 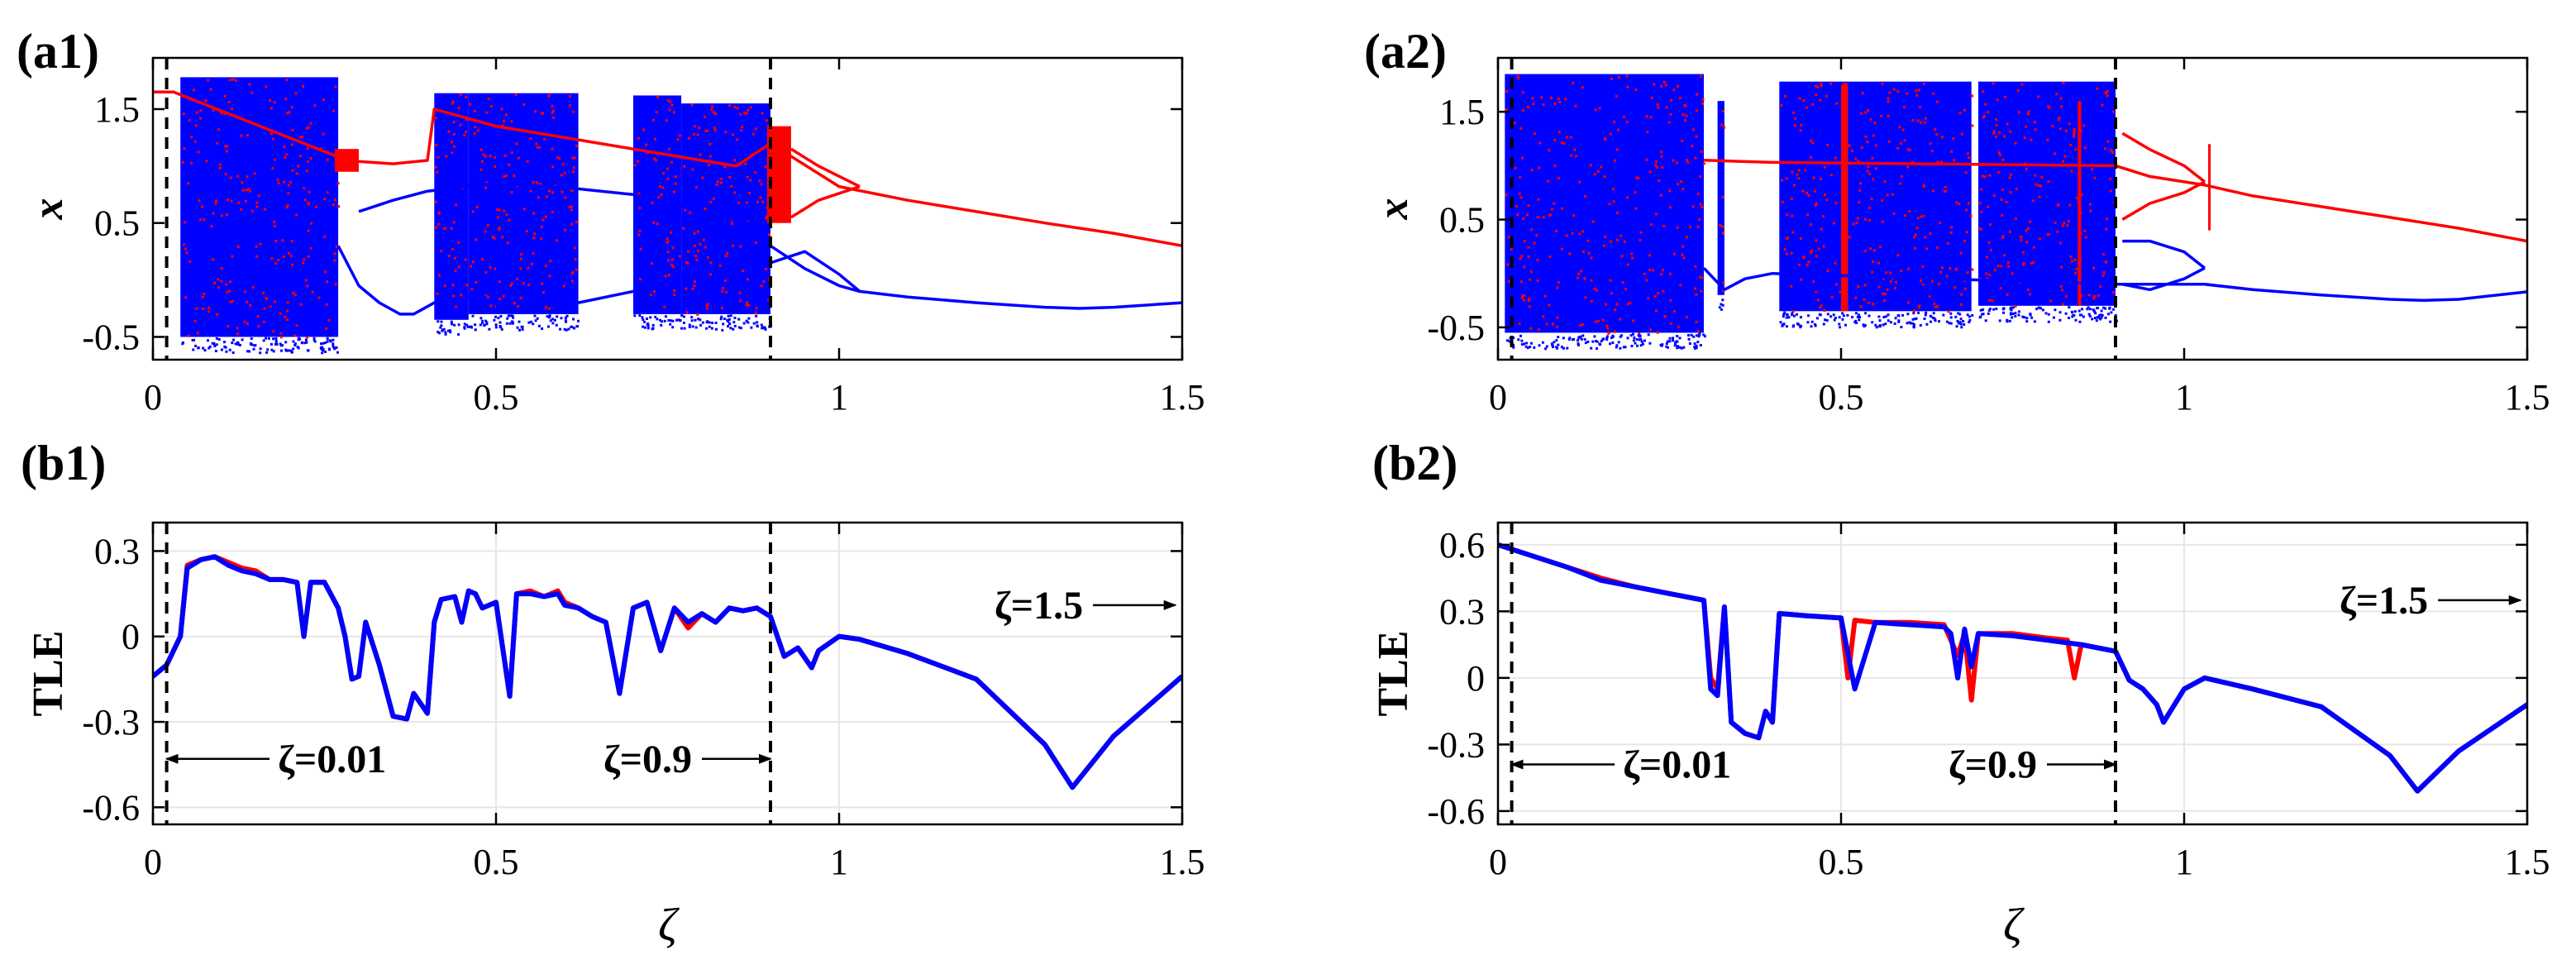 What do you see at coordinates (2163, 201) in the screenshot?
I see `series-red_branch_split_low` at bounding box center [2163, 201].